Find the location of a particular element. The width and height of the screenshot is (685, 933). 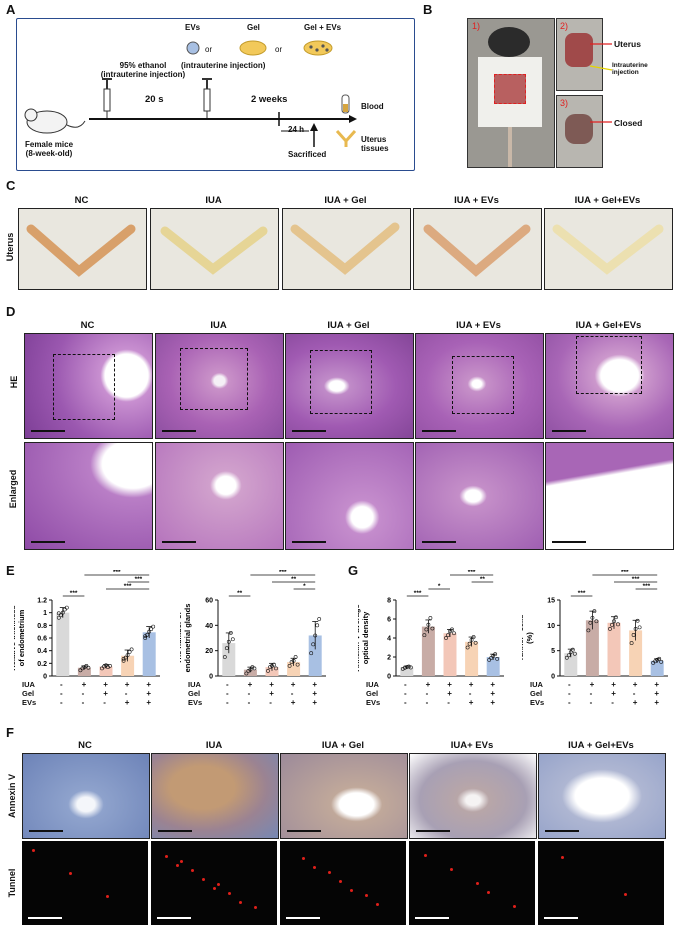

y-axis-label-line: endometrial glands is located at coordinates (187, 638).